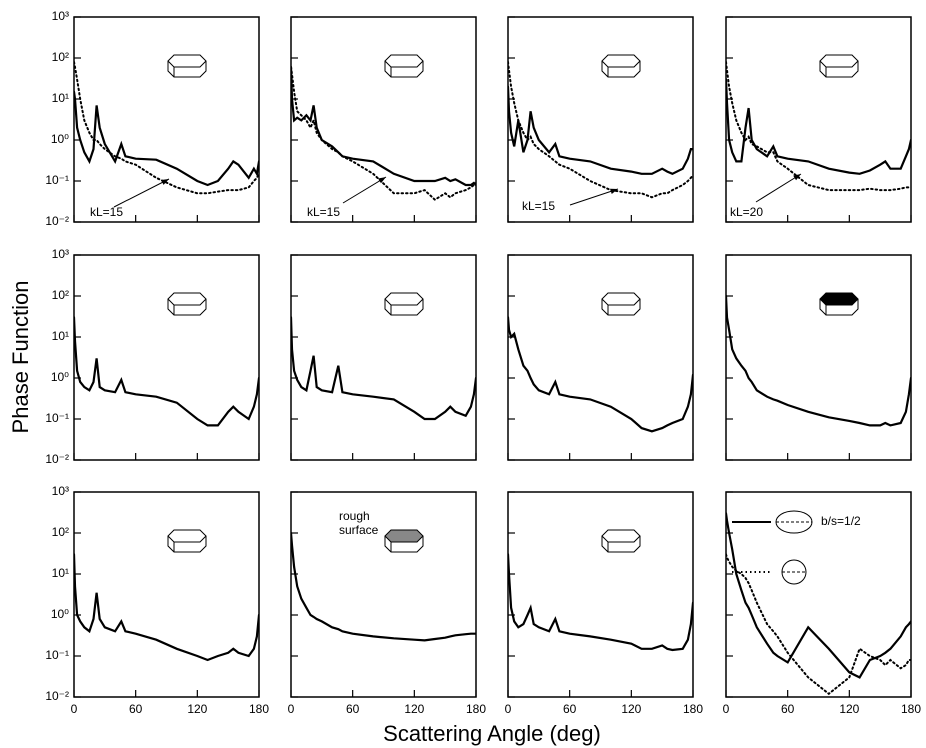 The height and width of the screenshot is (748, 926). Describe the element at coordinates (492, 733) in the screenshot. I see `x-axis-label: Scattering Angle (deg)` at that location.